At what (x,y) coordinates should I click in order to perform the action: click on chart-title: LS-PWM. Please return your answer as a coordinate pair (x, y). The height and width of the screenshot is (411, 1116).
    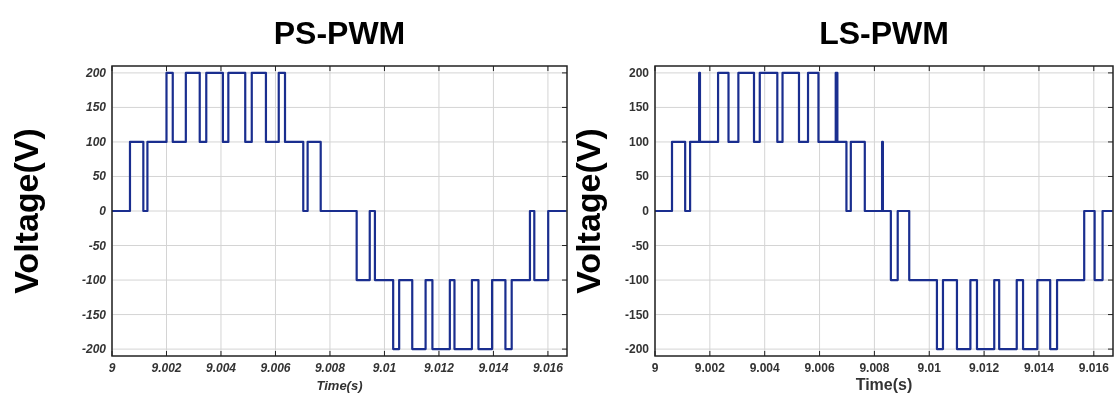
    Looking at the image, I should click on (884, 33).